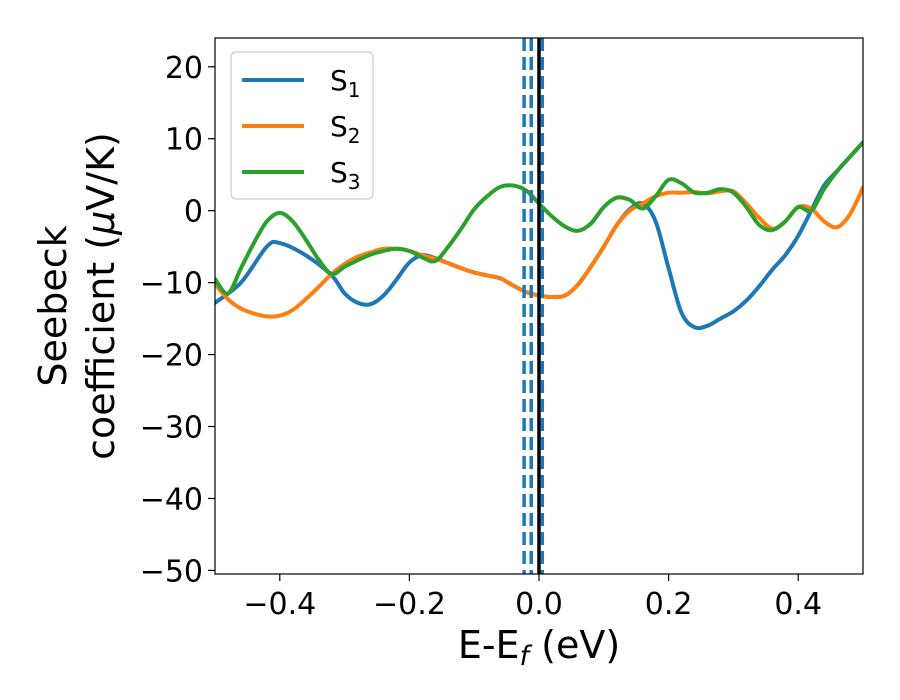 The height and width of the screenshot is (700, 900). What do you see at coordinates (184, 140) in the screenshot?
I see `y-tick-label: 10` at bounding box center [184, 140].